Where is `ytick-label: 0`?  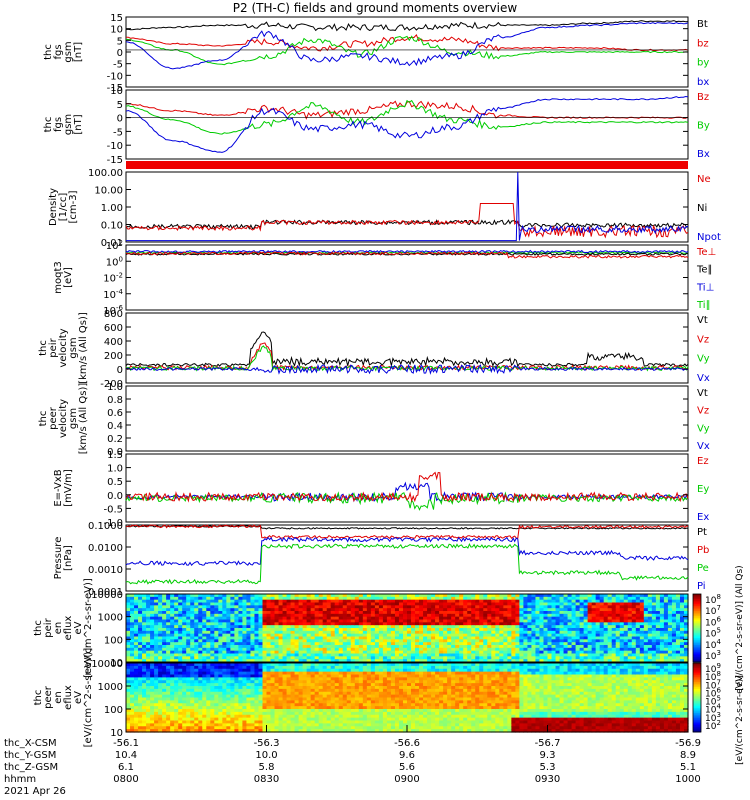 ytick-label: 0 is located at coordinates (120, 53).